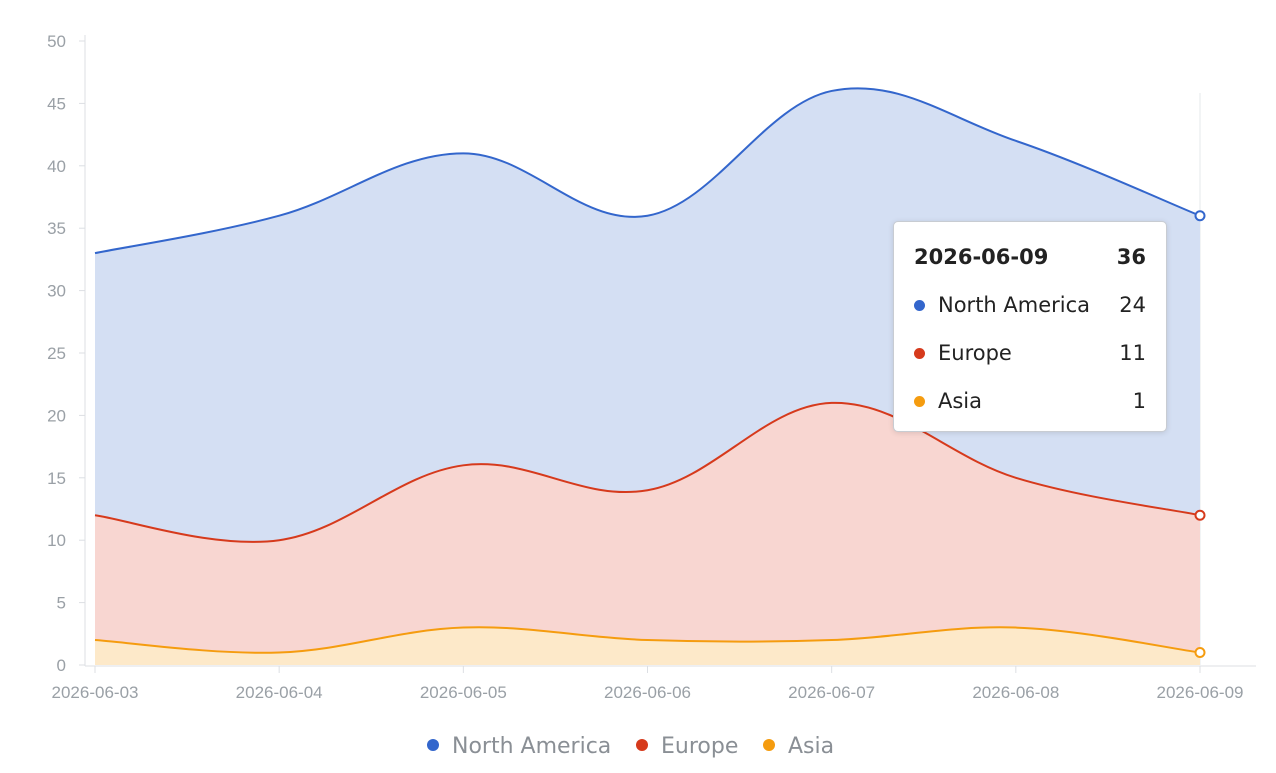 The height and width of the screenshot is (773, 1276). What do you see at coordinates (1030, 401) in the screenshot?
I see `tooltip-row-asia: Asia 1` at bounding box center [1030, 401].